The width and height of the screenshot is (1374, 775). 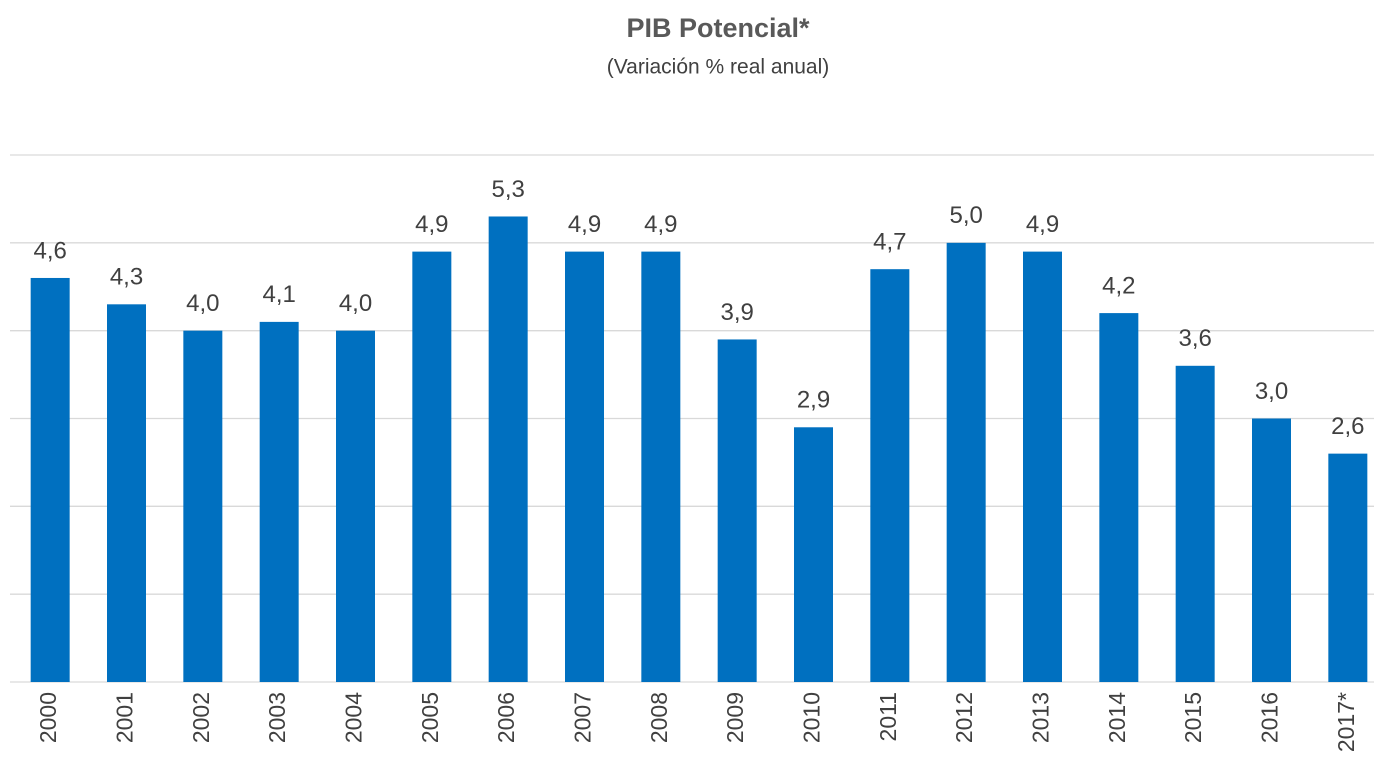 I want to click on x-tick-label: 2000, so click(x=48, y=717).